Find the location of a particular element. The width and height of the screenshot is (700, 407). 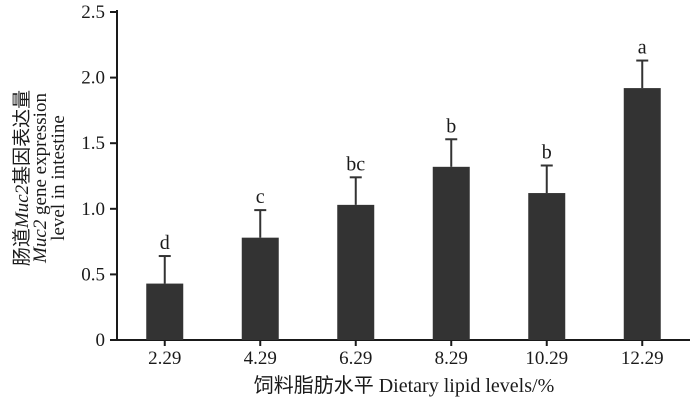

y-axis-title-line: 肠道Muc2基因表达量 is located at coordinates (22, 178).